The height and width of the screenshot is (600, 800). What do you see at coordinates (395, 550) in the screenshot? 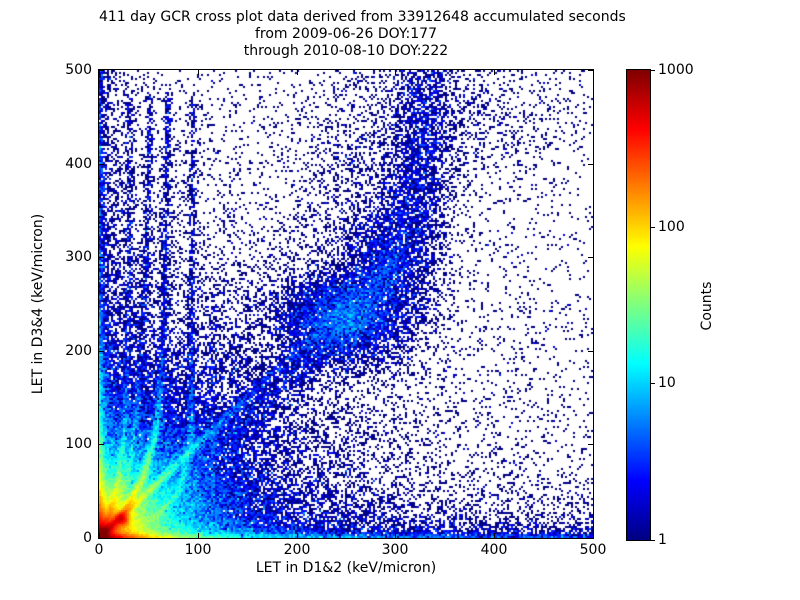
I see `x-tick-label: 300` at bounding box center [395, 550].